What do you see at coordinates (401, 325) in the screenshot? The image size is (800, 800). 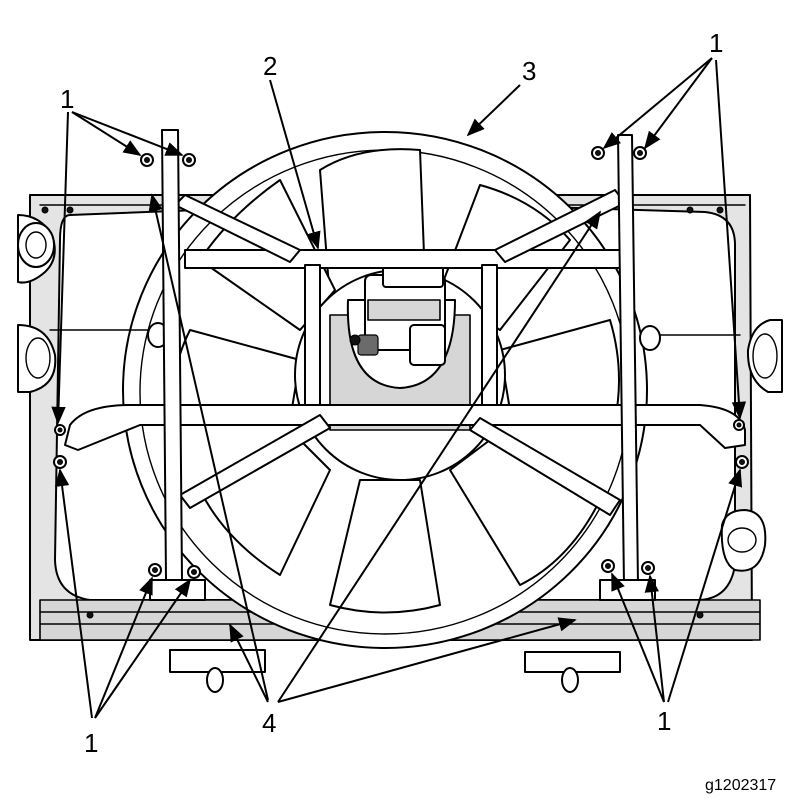 I see `fan-motor` at bounding box center [401, 325].